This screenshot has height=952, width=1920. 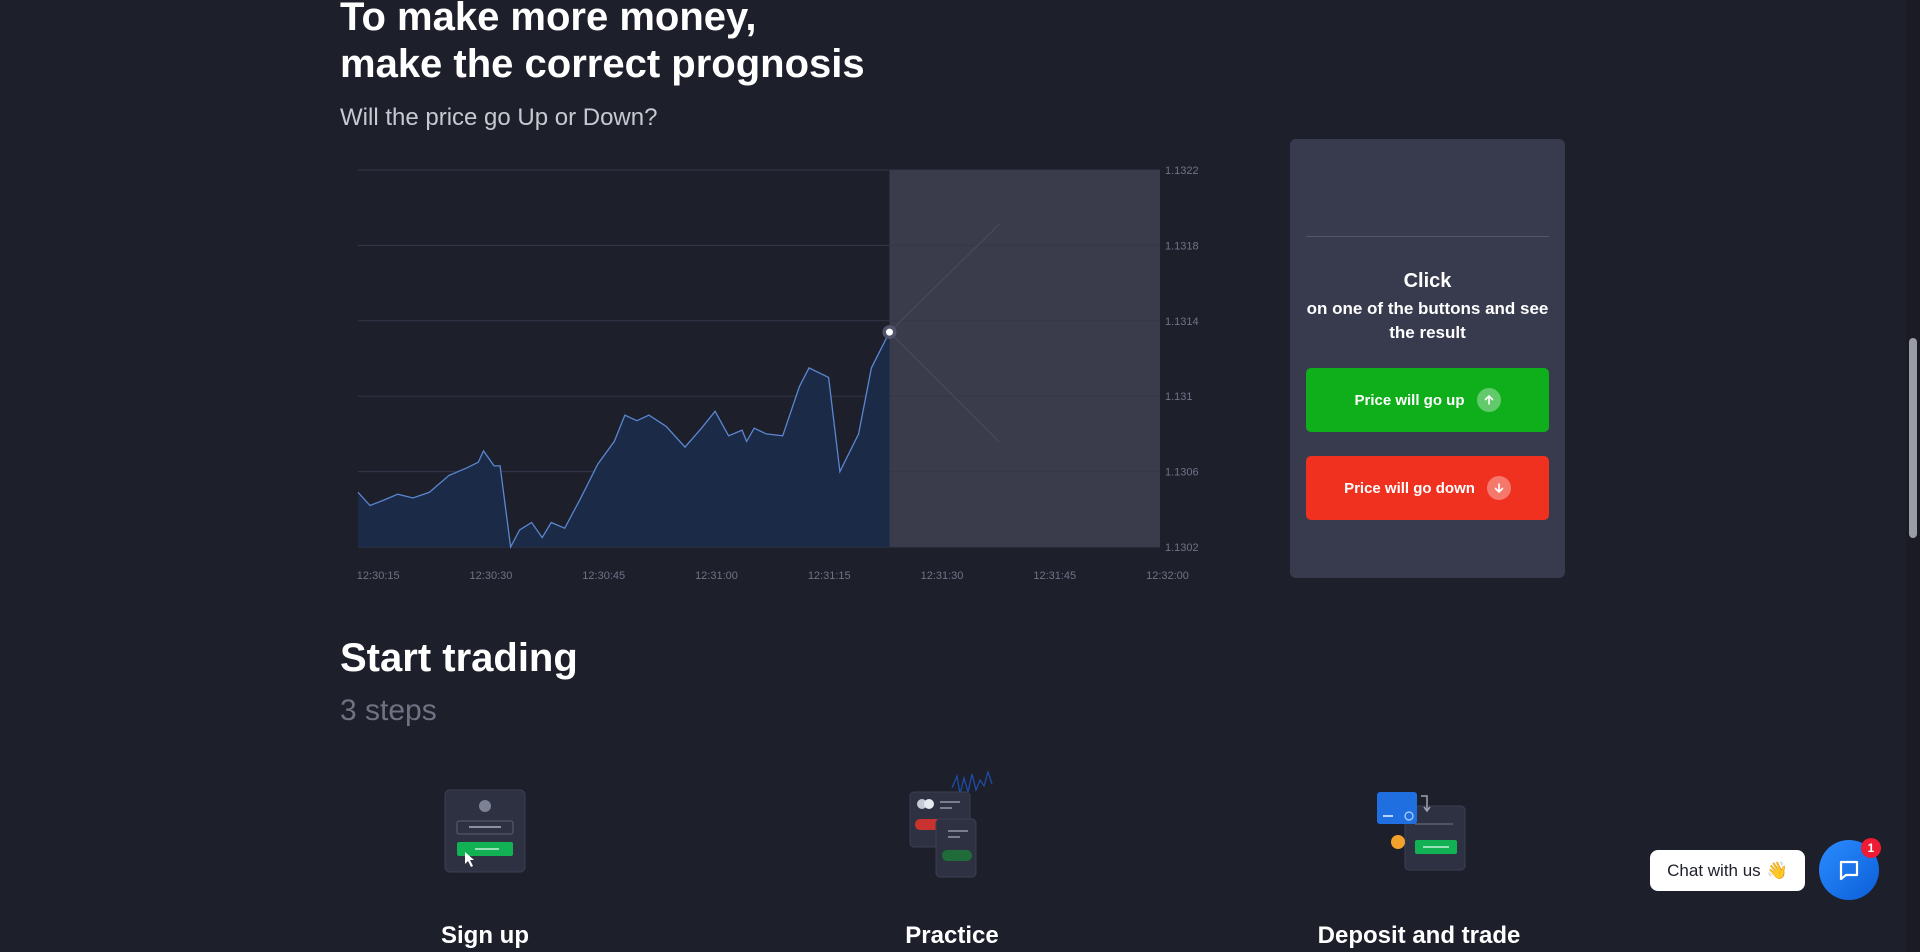 What do you see at coordinates (1182, 246) in the screenshot?
I see `y-tick-label: 1.1318` at bounding box center [1182, 246].